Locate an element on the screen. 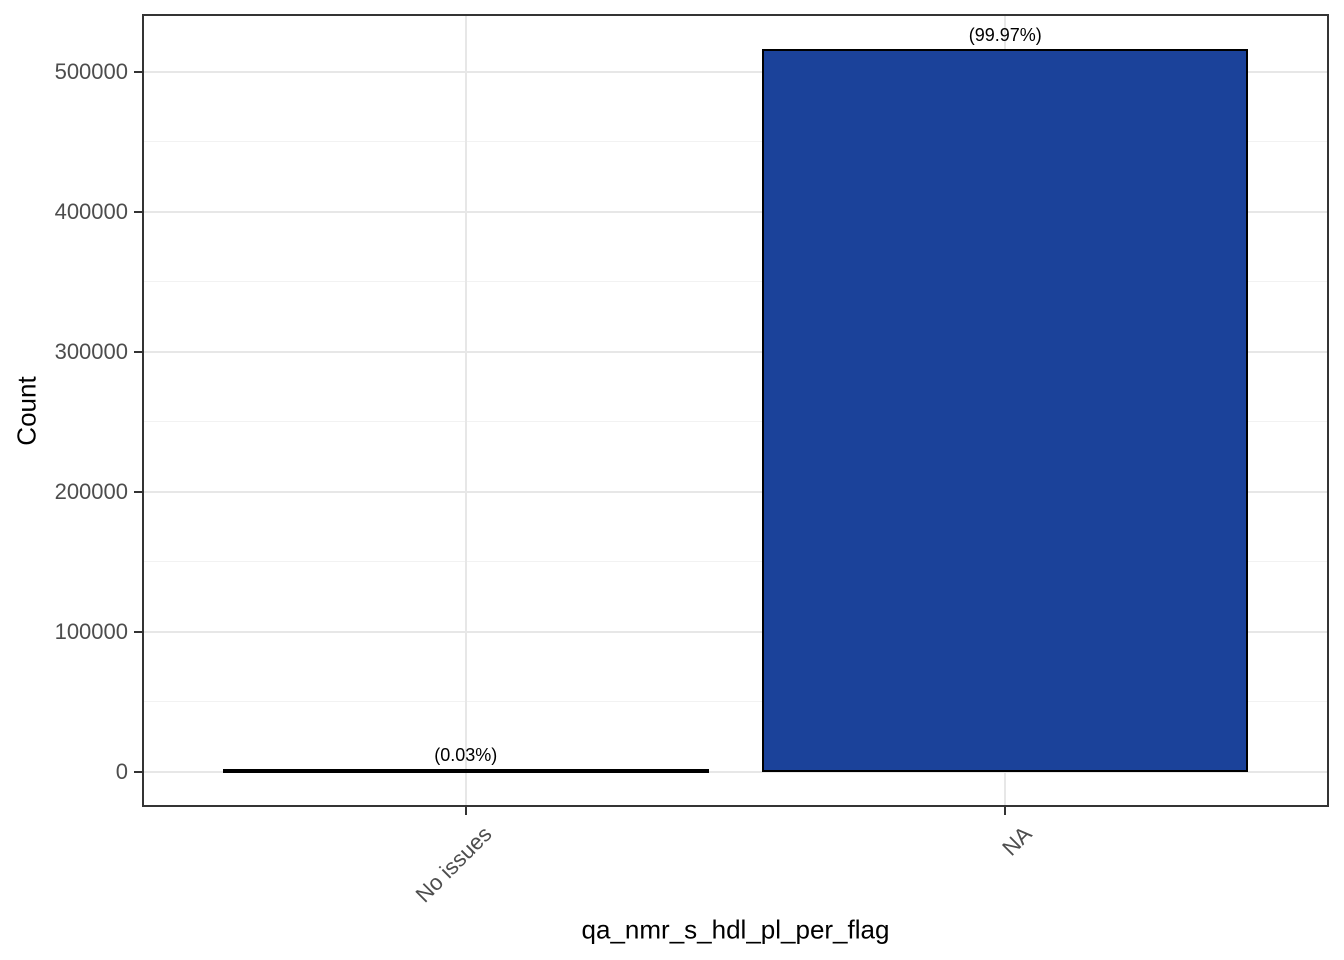 The height and width of the screenshot is (960, 1344). category-gridline is located at coordinates (465, 410).